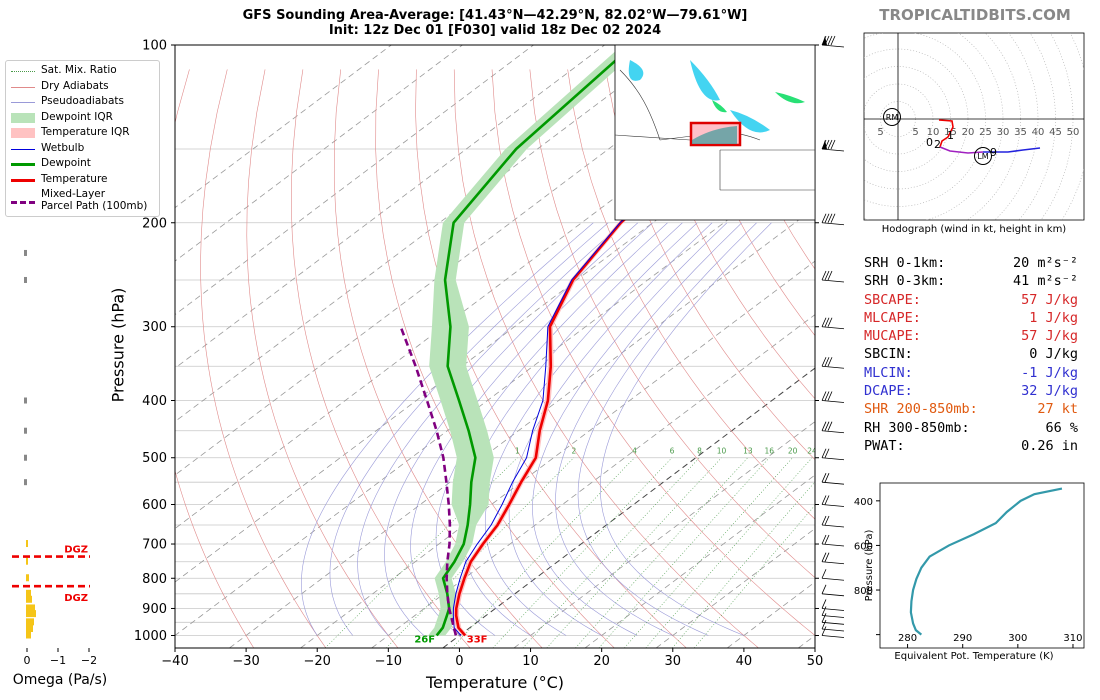 The height and width of the screenshot is (700, 1100). Describe the element at coordinates (118, 345) in the screenshot. I see `y-axis-label: Pressure (hPa)` at that location.